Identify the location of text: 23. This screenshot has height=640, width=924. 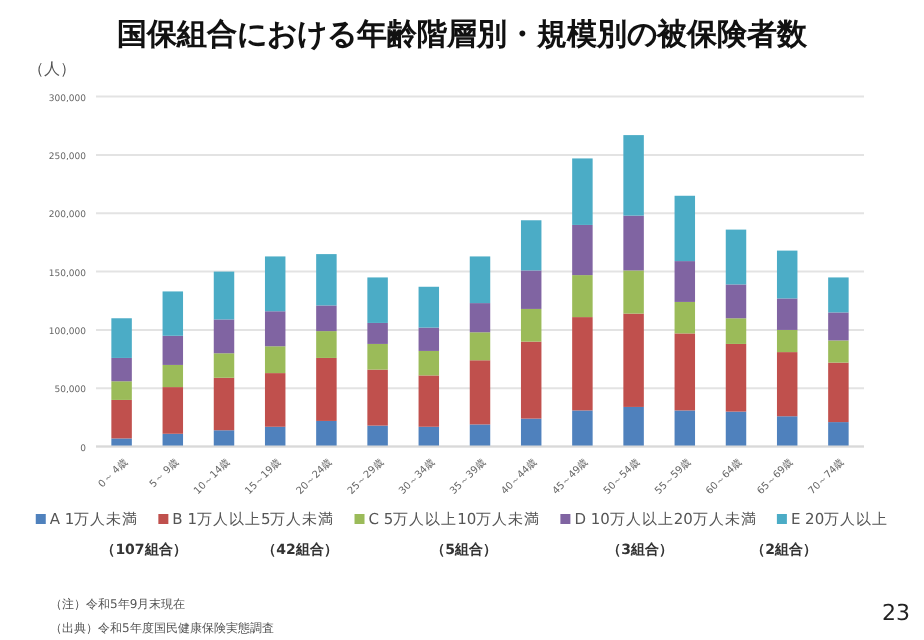
(896, 613).